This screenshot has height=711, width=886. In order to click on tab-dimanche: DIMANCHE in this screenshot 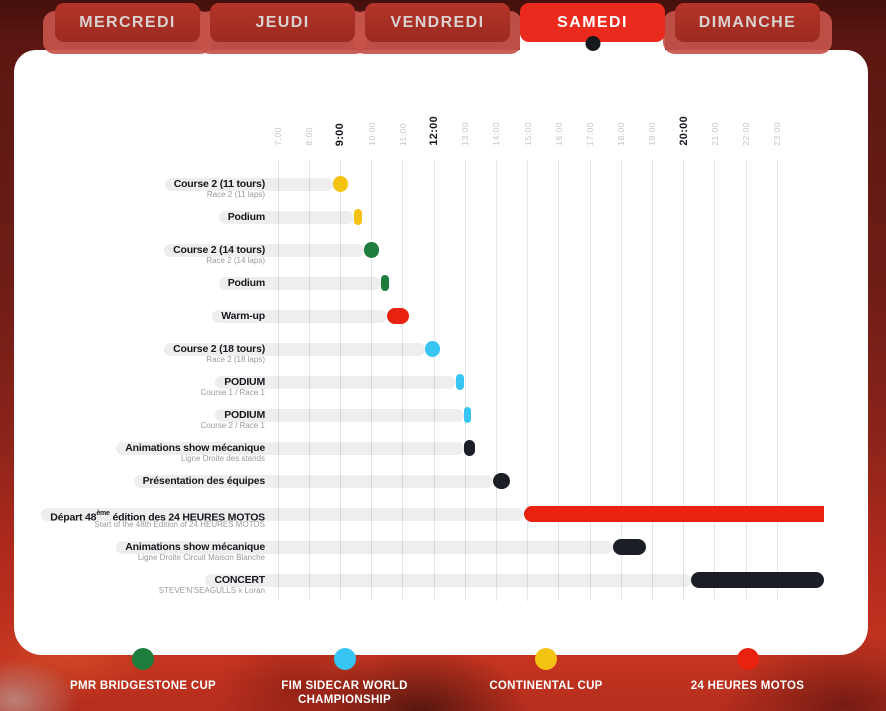, I will do `click(747, 28)`.